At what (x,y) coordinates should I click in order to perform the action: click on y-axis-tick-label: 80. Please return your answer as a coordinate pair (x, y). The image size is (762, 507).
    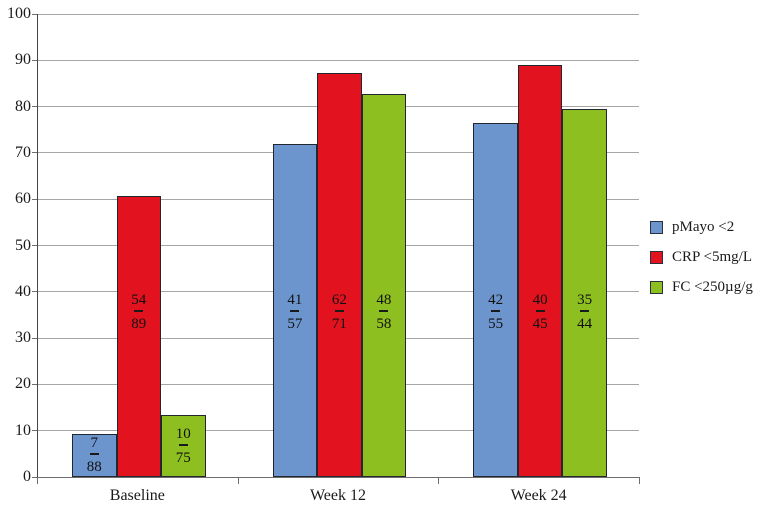
    Looking at the image, I should click on (23, 106).